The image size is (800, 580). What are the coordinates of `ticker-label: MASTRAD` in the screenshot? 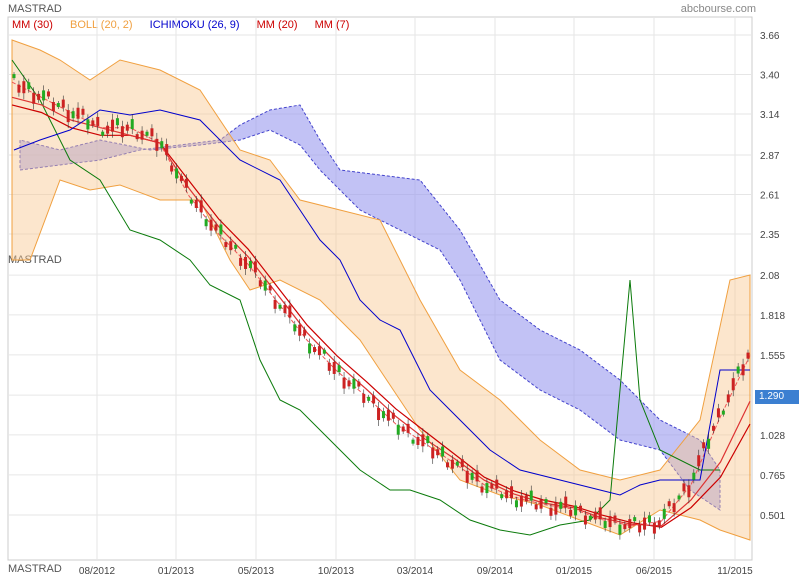 It's located at (35, 9).